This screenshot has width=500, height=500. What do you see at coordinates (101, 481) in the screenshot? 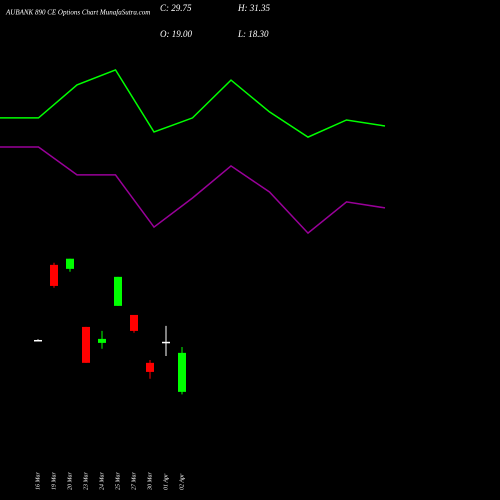
I see `x-tick-label: 24 Mar` at bounding box center [101, 481].